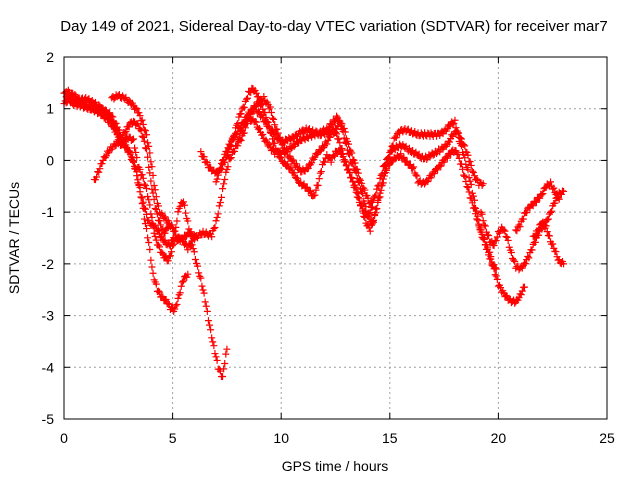 Image resolution: width=640 pixels, height=480 pixels. What do you see at coordinates (548, 243) in the screenshot?
I see `series-track-k` at bounding box center [548, 243].